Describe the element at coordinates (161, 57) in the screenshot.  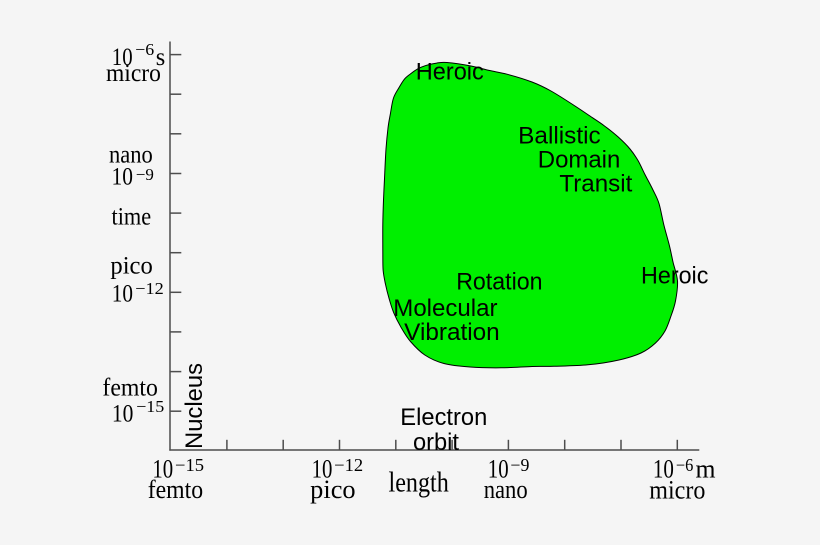
I see `svg-text: s` at that location.